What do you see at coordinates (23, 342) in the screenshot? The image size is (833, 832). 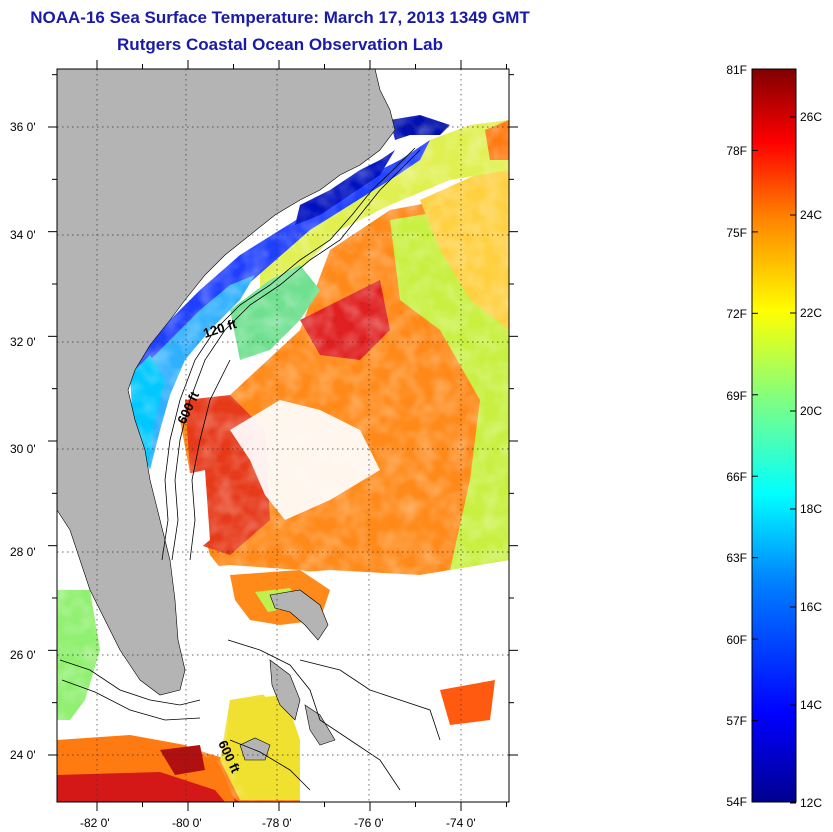 I see `lat-label: 32 0'` at bounding box center [23, 342].